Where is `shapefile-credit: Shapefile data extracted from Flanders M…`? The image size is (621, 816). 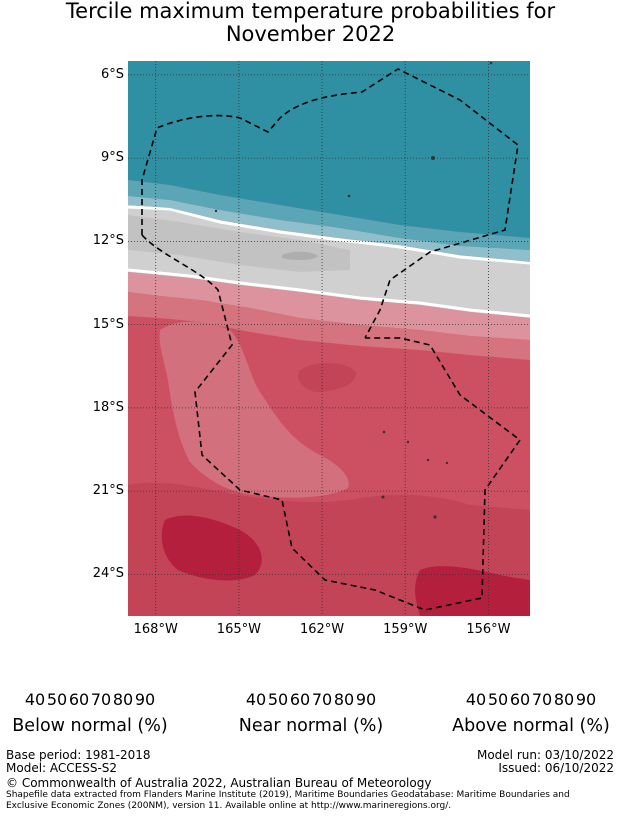 shapefile-credit: Shapefile data extracted from Flanders M… is located at coordinates (311, 800).